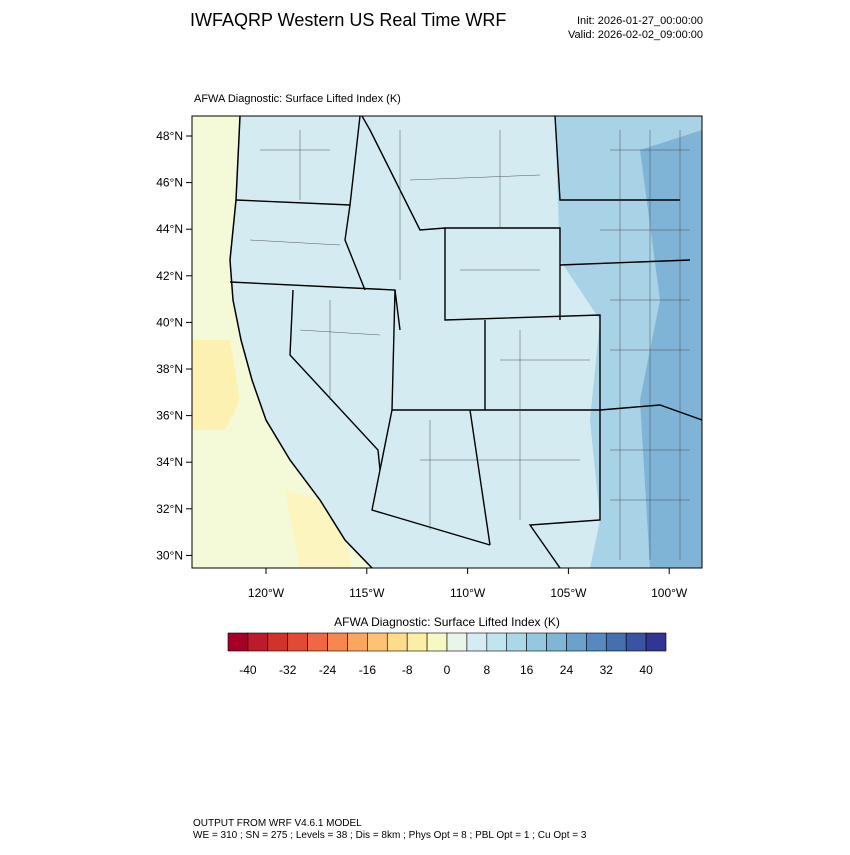 This screenshot has width=850, height=855. I want to click on init-time: Init: 2026-01-27_00:00:00, so click(640, 21).